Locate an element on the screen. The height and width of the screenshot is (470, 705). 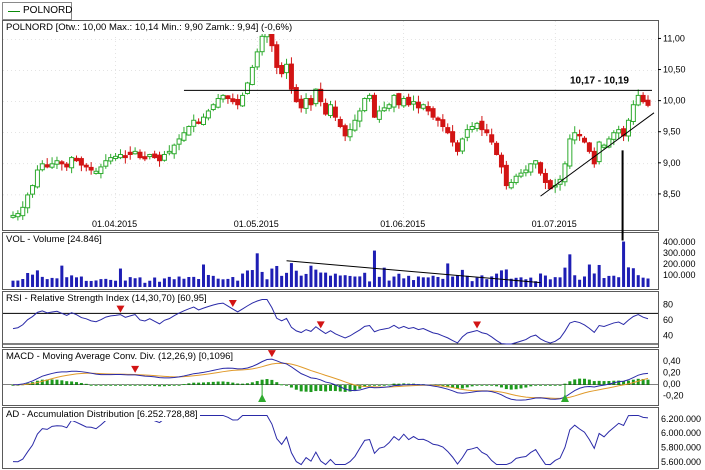
chart-tab: POLNORD is located at coordinates (37, 11).